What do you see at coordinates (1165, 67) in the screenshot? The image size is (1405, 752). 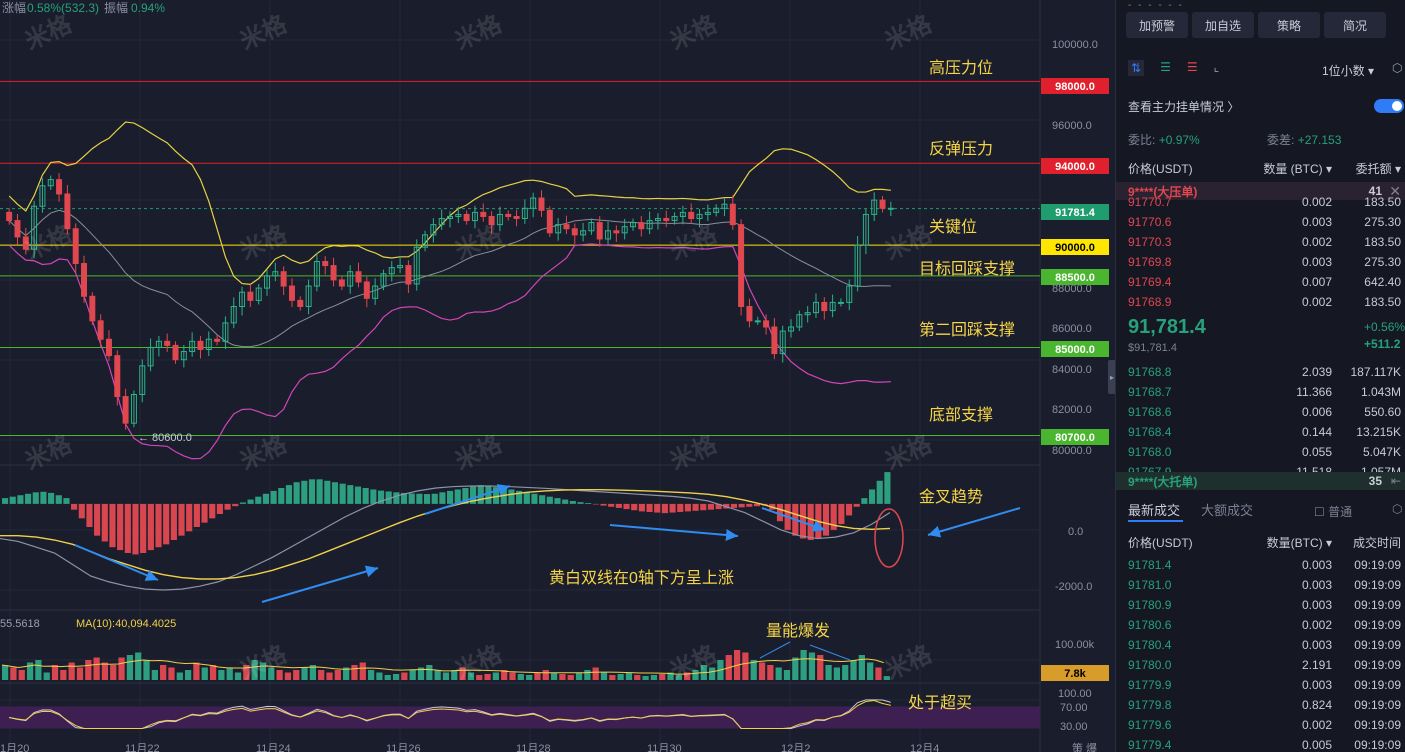 I see `bids-view-icon: ☰` at bounding box center [1165, 67].